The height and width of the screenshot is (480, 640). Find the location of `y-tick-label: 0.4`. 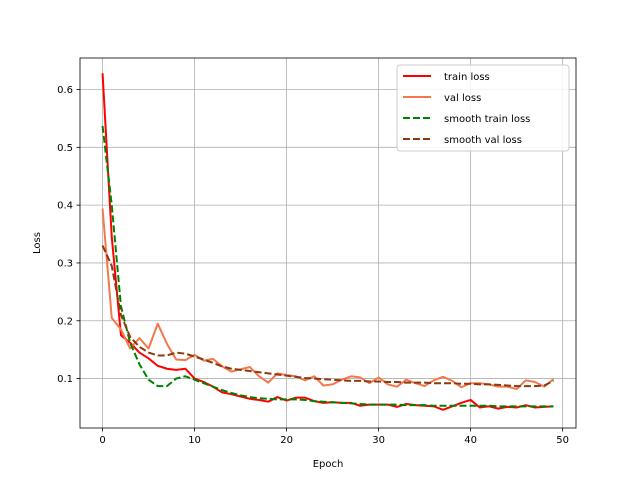

y-tick-label: 0.4 is located at coordinates (65, 206).